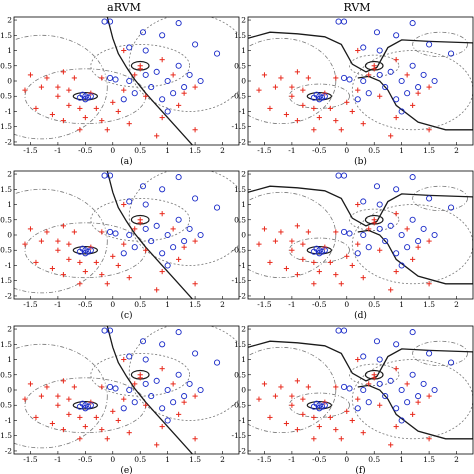 The image size is (474, 474). Describe the element at coordinates (264, 459) in the screenshot. I see `x-tick-label: -1.5` at that location.